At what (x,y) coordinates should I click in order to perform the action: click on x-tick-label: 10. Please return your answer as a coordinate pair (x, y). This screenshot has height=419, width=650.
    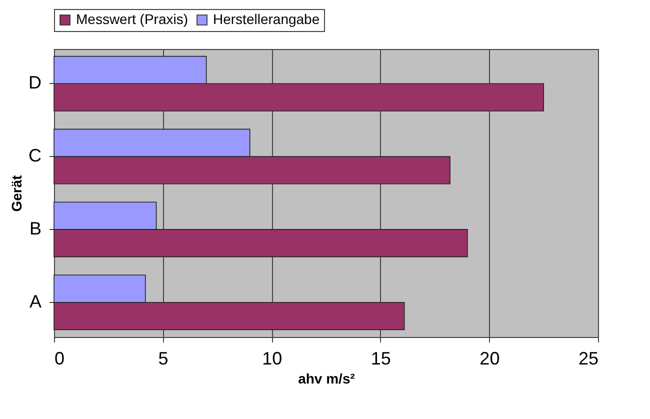
    Looking at the image, I should click on (272, 358).